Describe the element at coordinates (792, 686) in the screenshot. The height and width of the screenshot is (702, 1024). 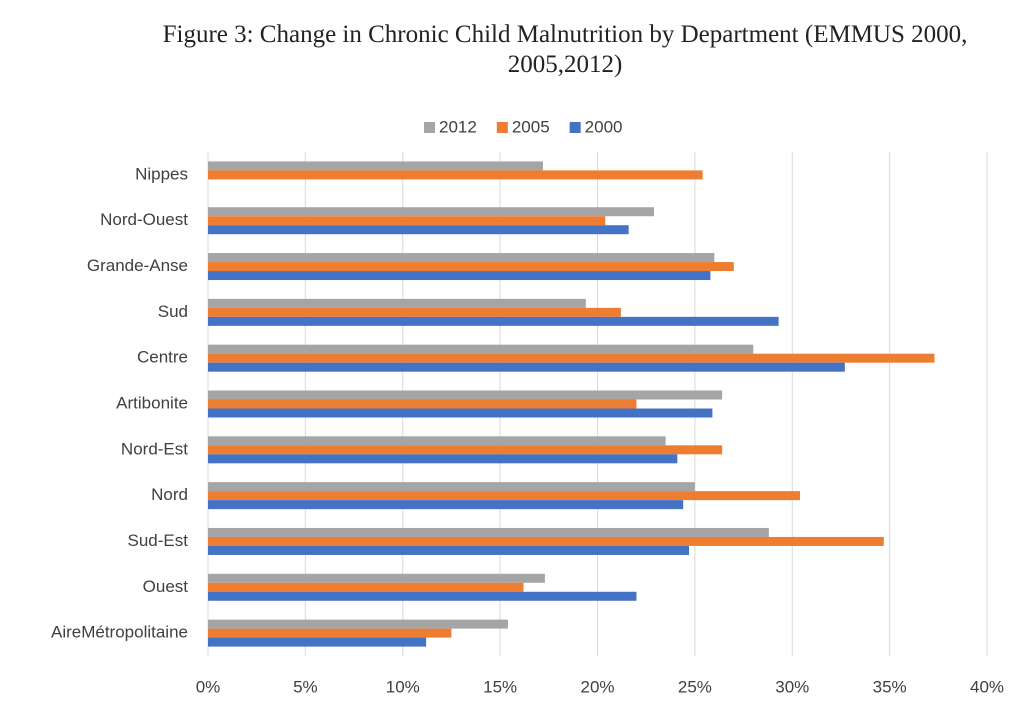
I see `x-tick-label: 30%` at that location.